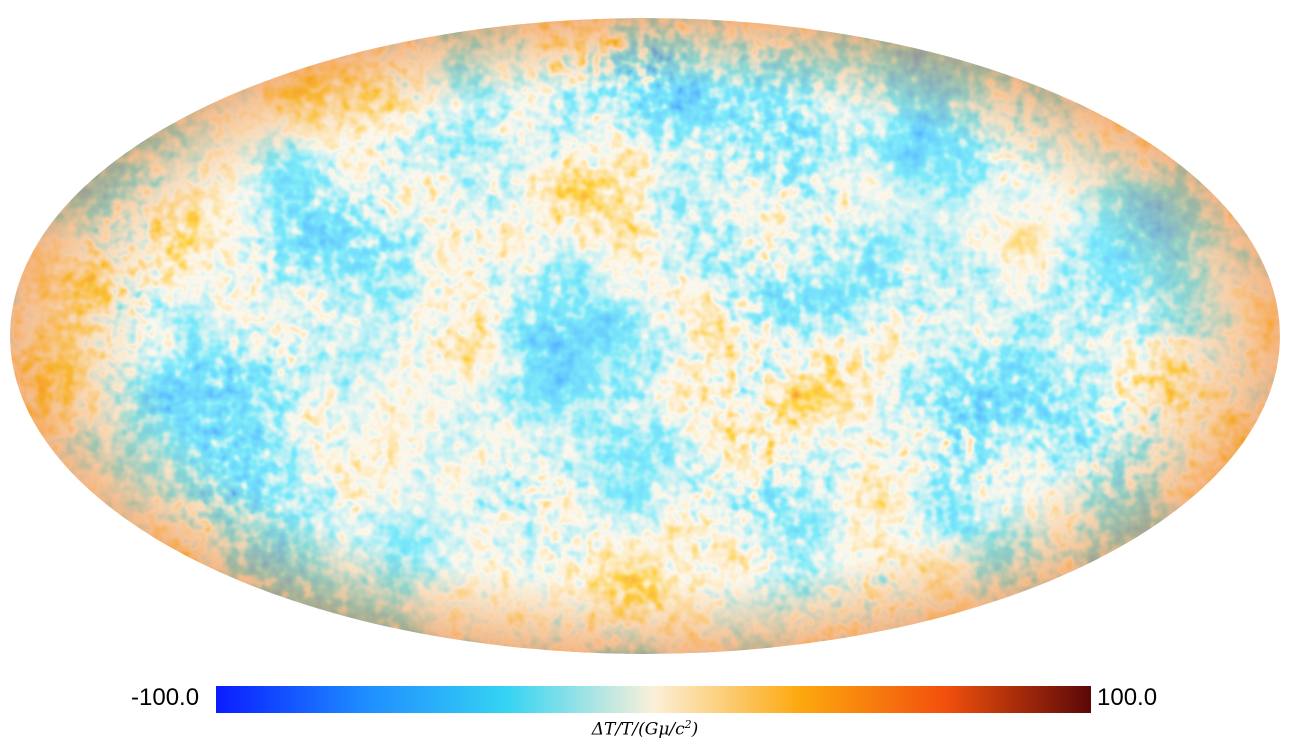 Image resolution: width=1290 pixels, height=747 pixels. What do you see at coordinates (653, 699) in the screenshot?
I see `colorbar` at bounding box center [653, 699].